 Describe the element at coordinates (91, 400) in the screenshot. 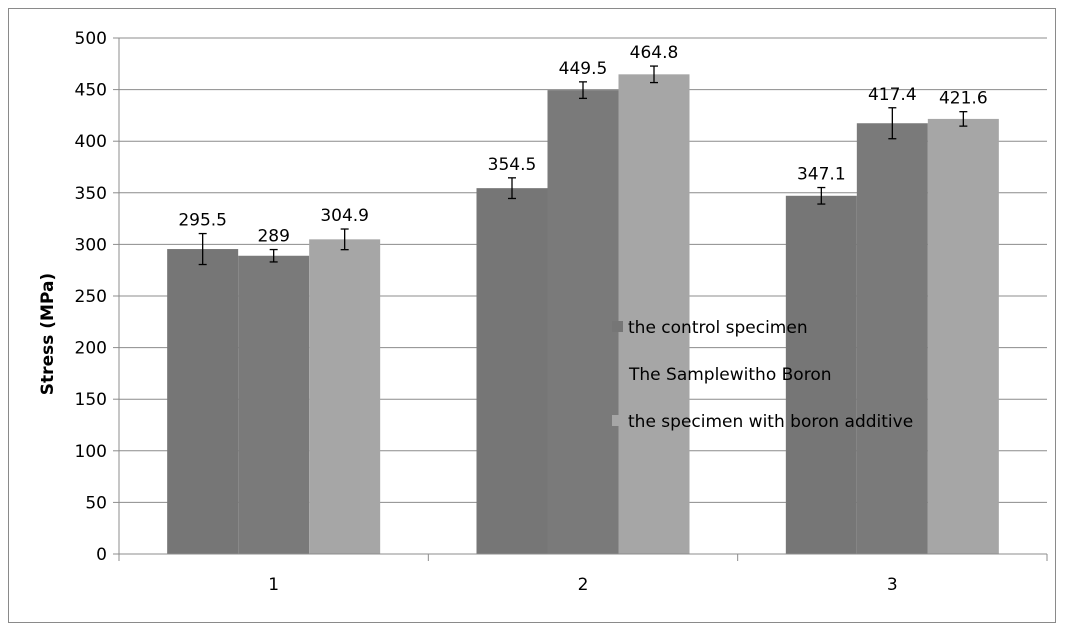

I see `y-tick-label: 150` at that location.